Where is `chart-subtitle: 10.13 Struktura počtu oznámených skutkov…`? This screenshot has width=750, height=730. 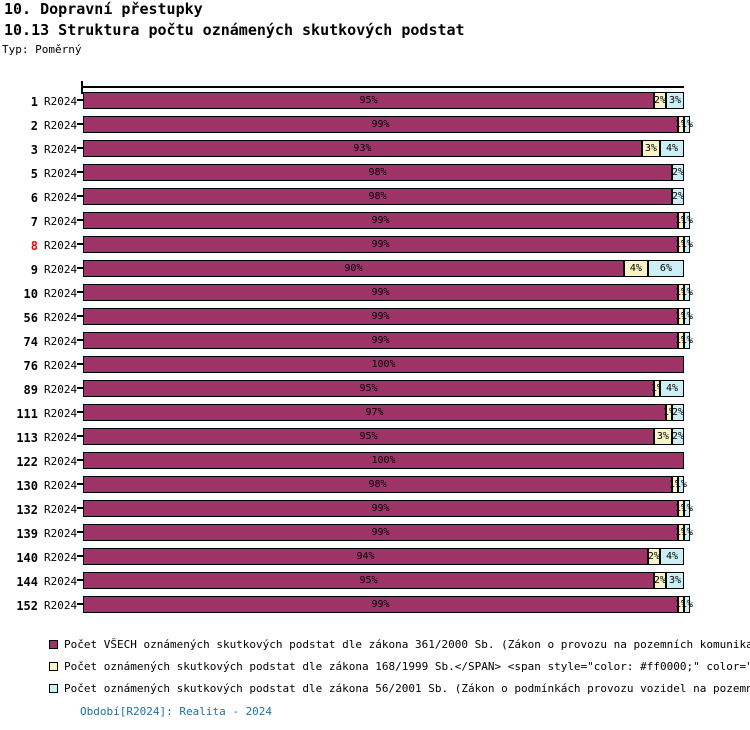
chart-subtitle: 10.13 Struktura počtu oznámených skutkov… is located at coordinates (234, 30).